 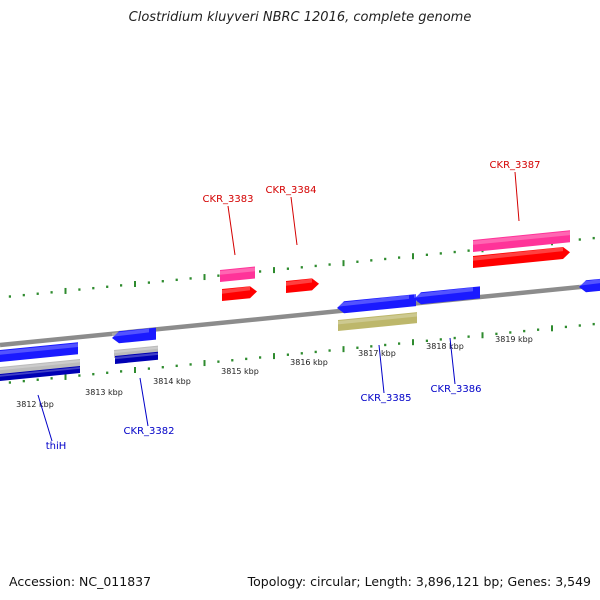 I want to click on accession-text: Accession: NC_011837, so click(x=80, y=581).